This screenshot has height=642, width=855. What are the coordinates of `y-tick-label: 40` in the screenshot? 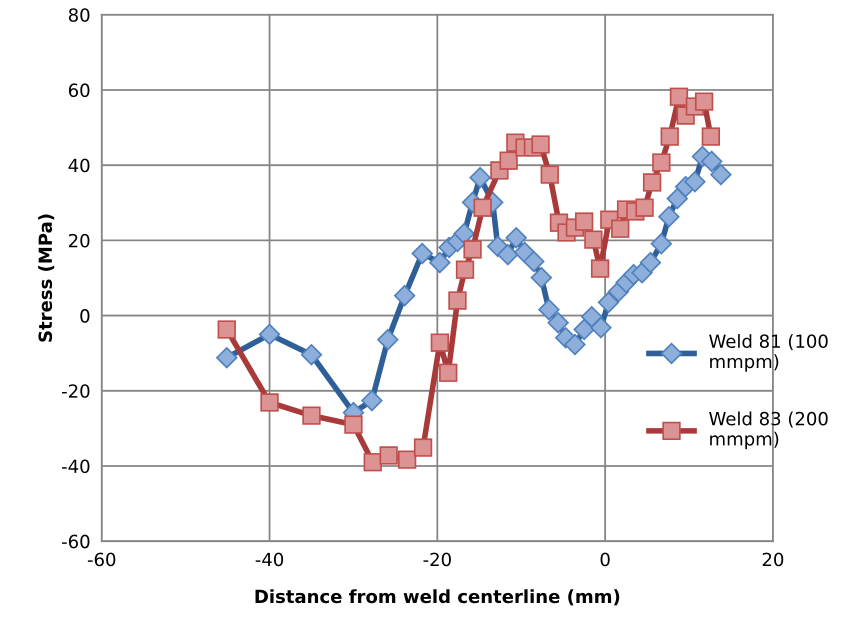 It's located at (79, 165).